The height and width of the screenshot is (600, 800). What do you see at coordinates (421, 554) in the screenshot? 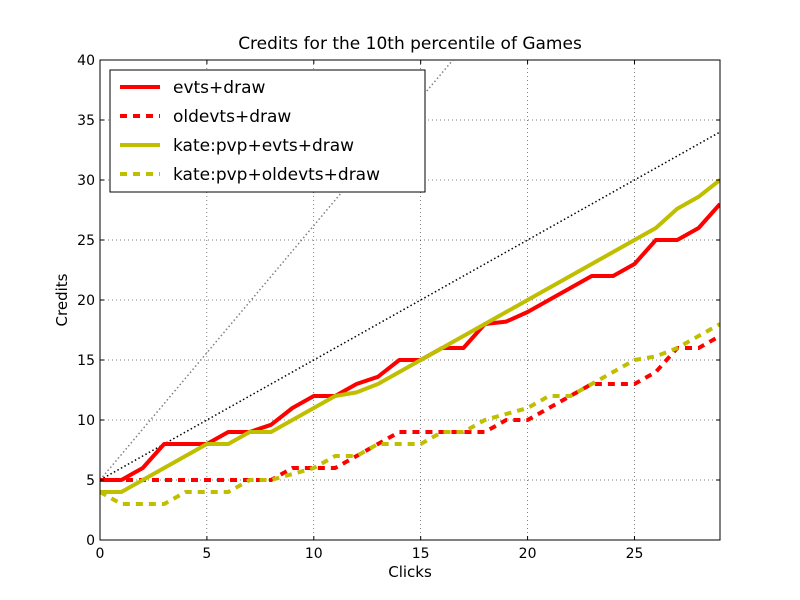
I see `x-tick-label: 15` at bounding box center [421, 554].